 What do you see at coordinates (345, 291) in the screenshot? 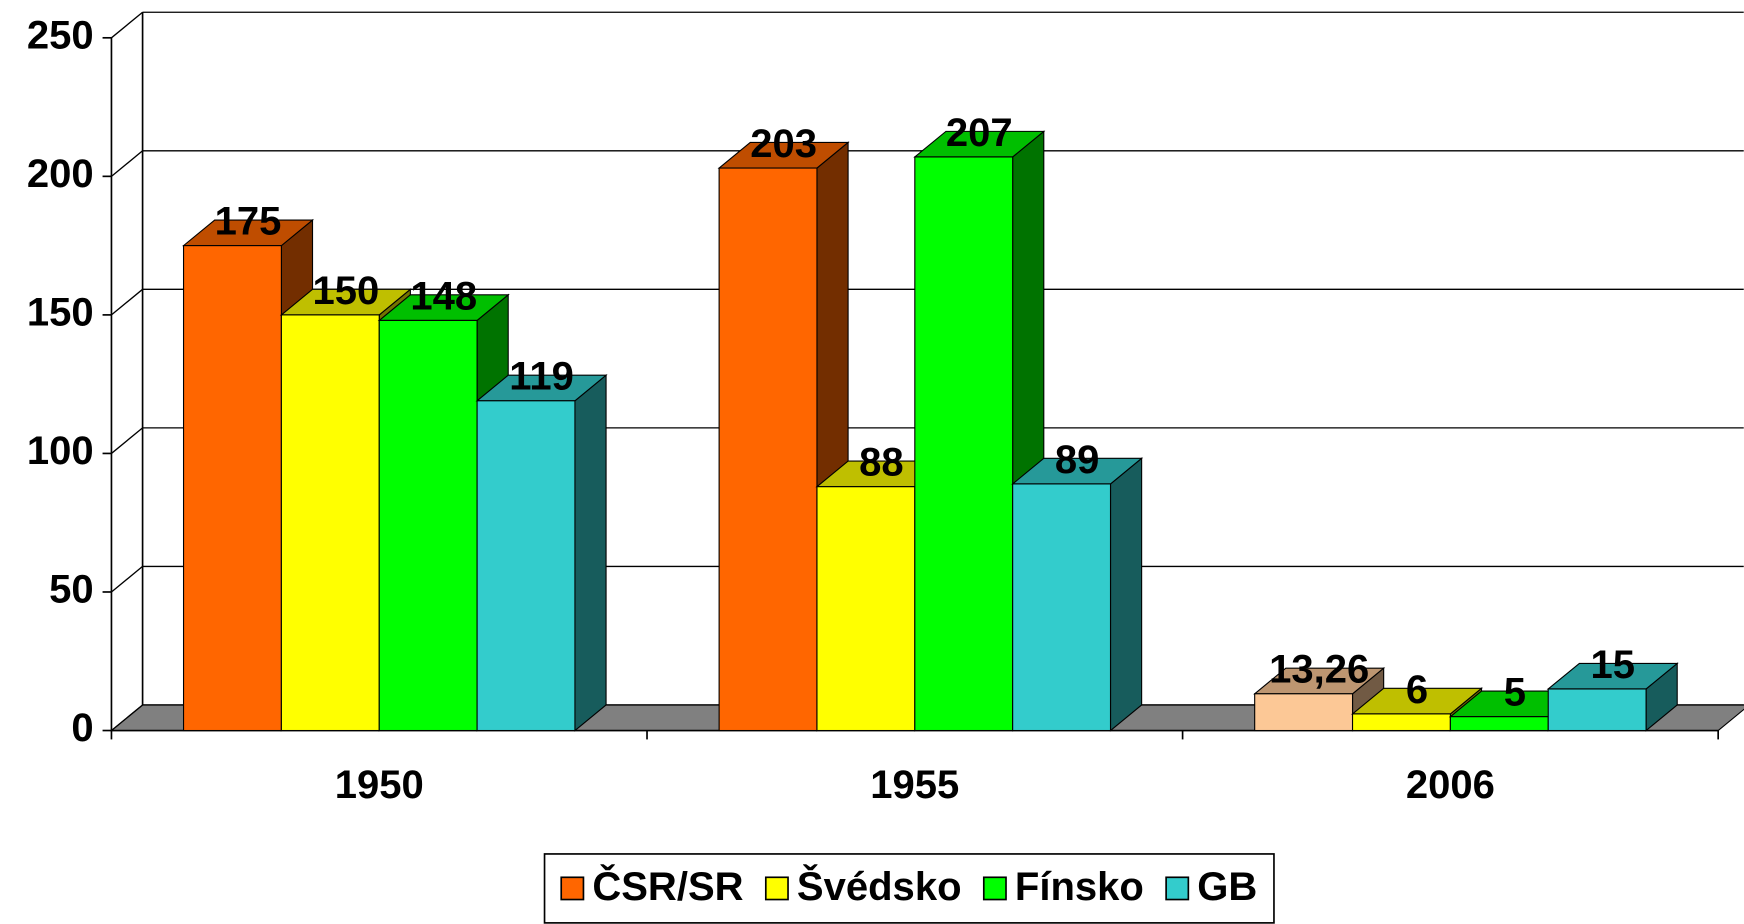
I see `data-label: 150` at bounding box center [345, 291].